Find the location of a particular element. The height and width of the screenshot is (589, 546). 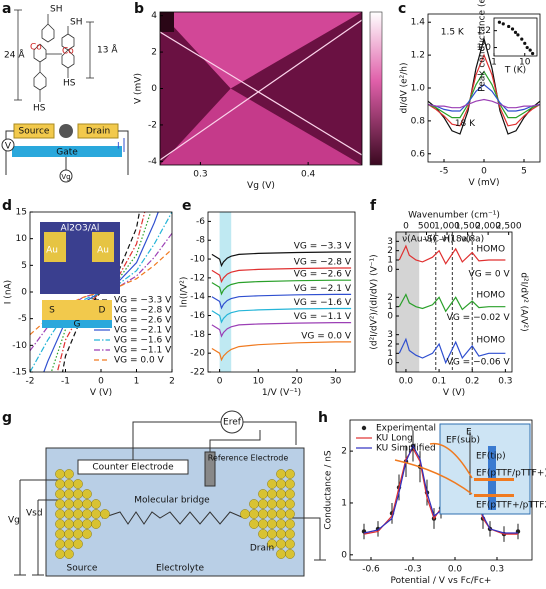

colorbar is located at coordinates (376, 88).